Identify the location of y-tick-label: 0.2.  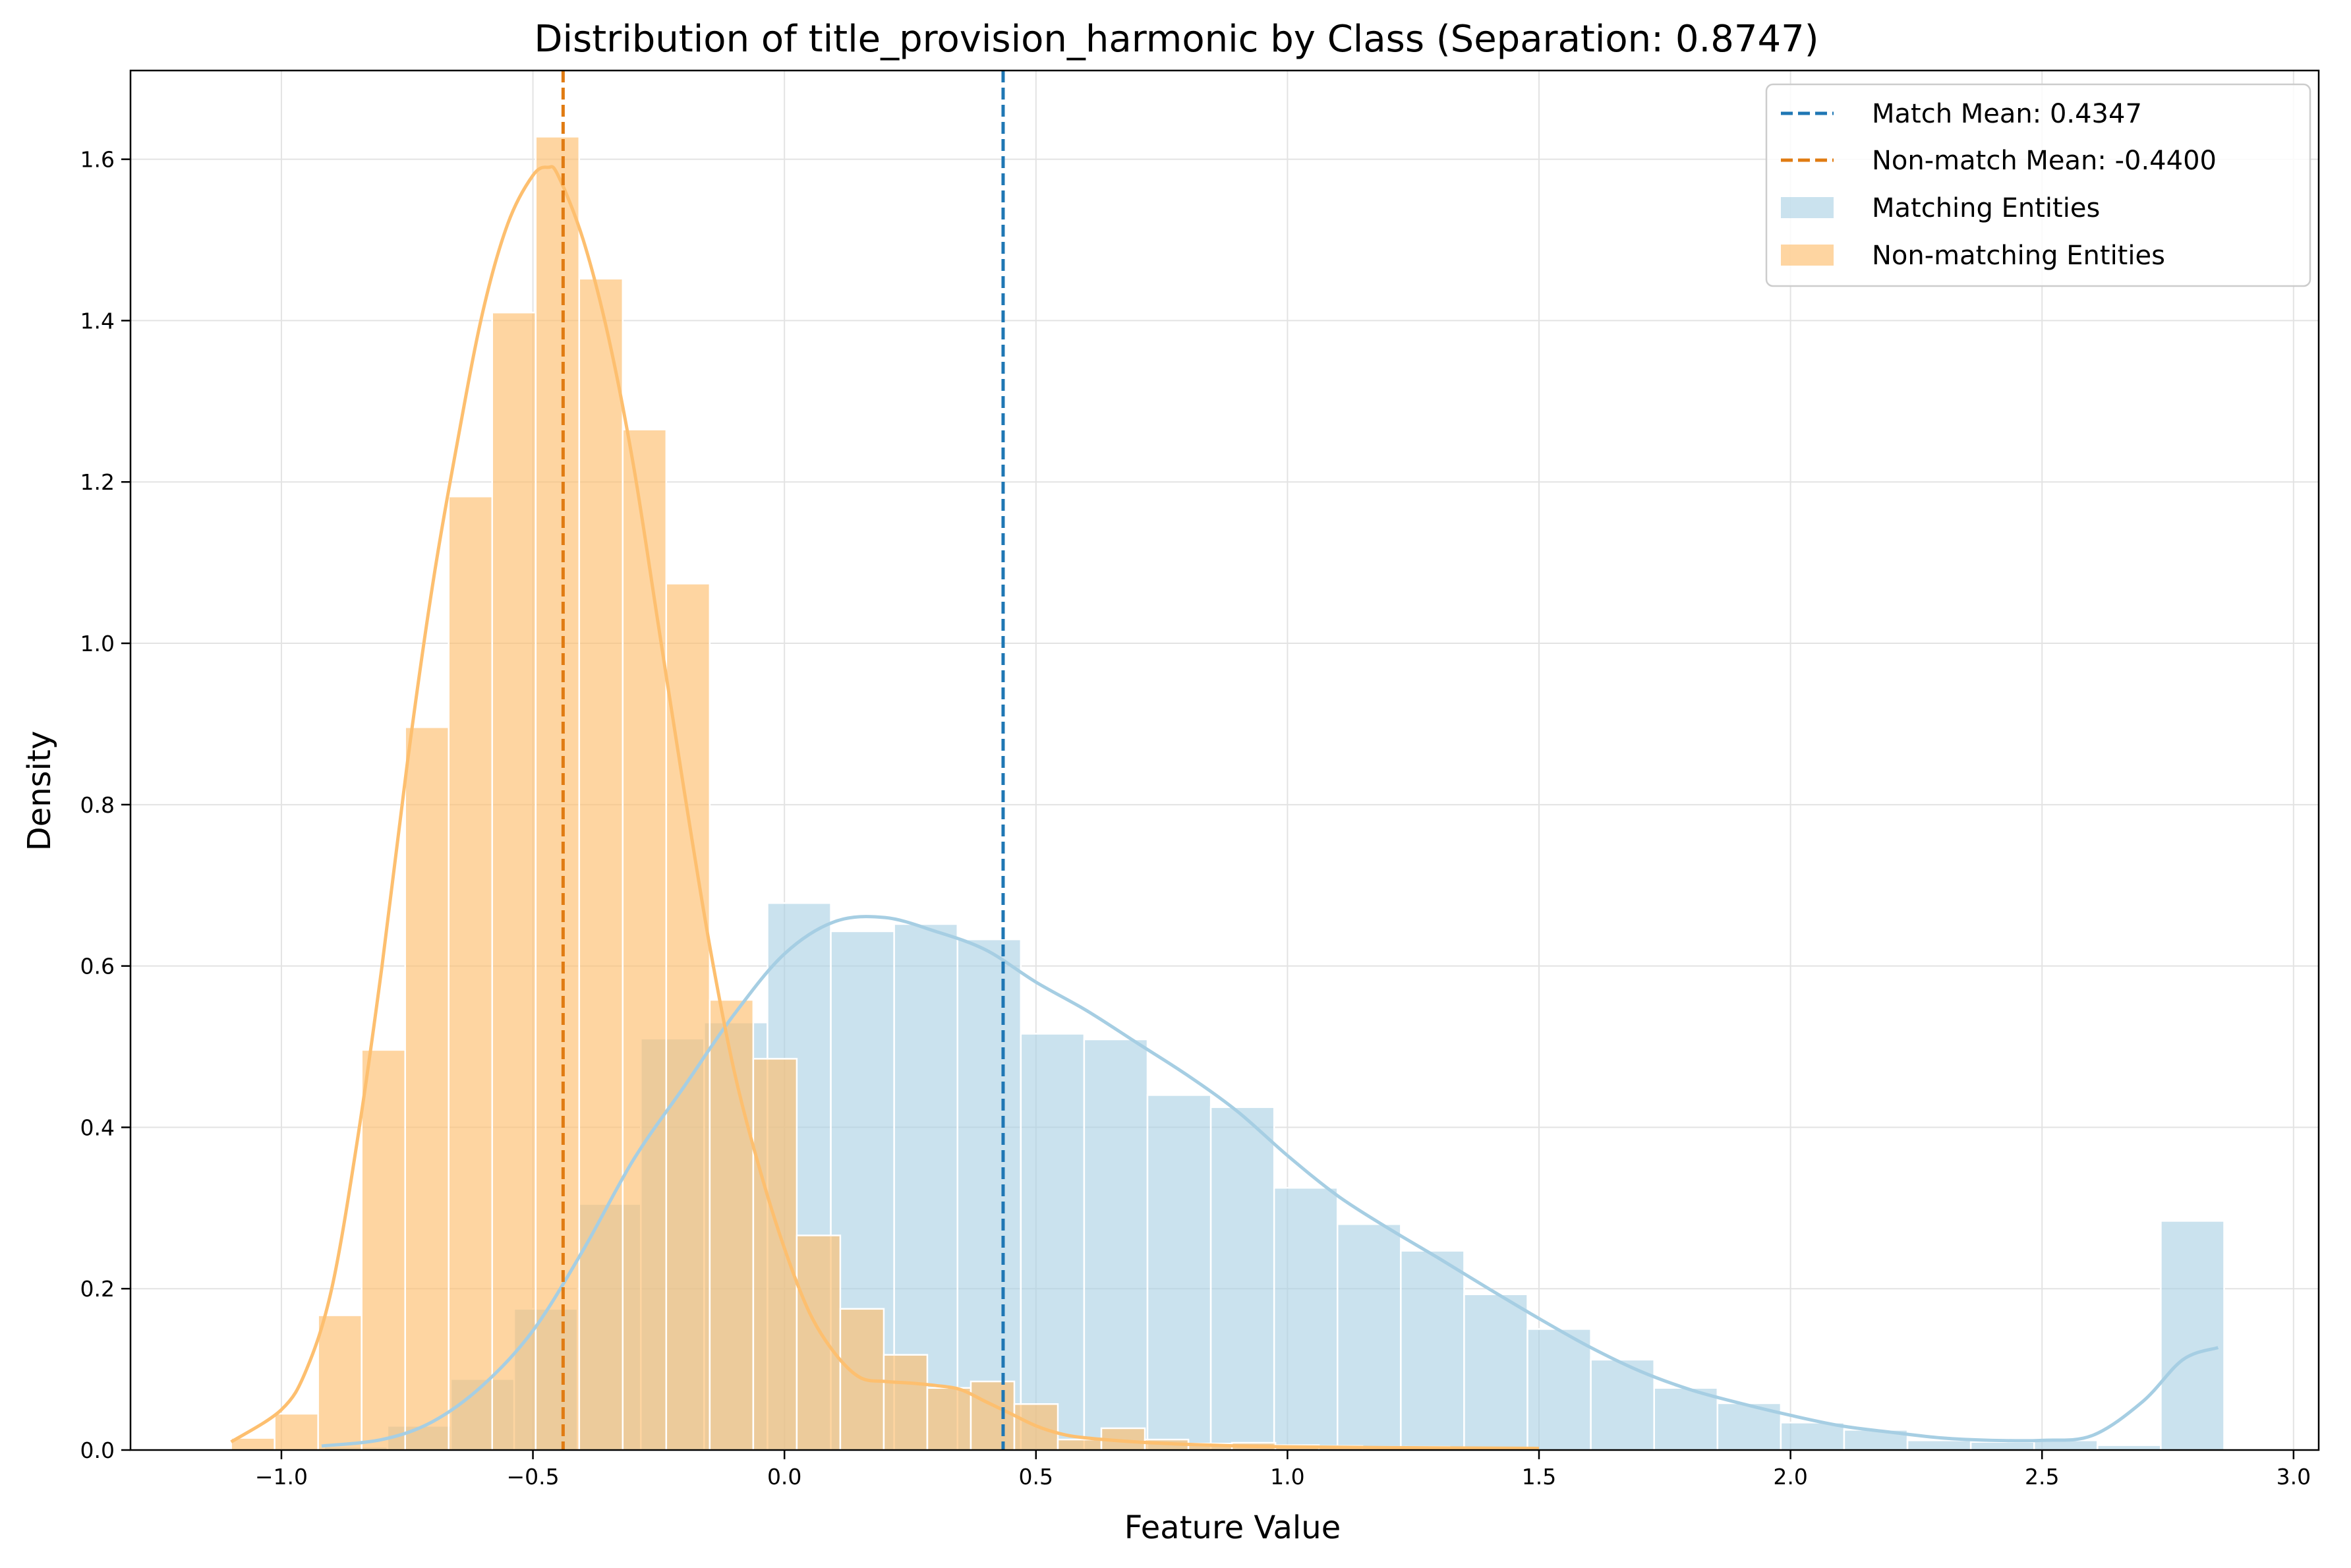
(97, 1289).